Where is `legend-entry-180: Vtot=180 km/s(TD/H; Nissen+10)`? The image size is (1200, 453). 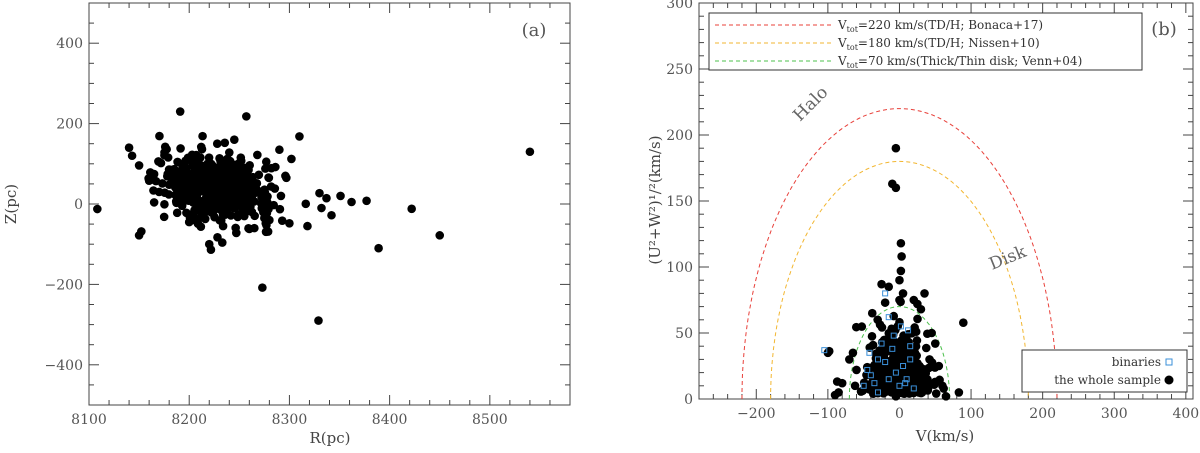 legend-entry-180: Vtot=180 km/s(TD/H; Nissen+10) is located at coordinates (877, 44).